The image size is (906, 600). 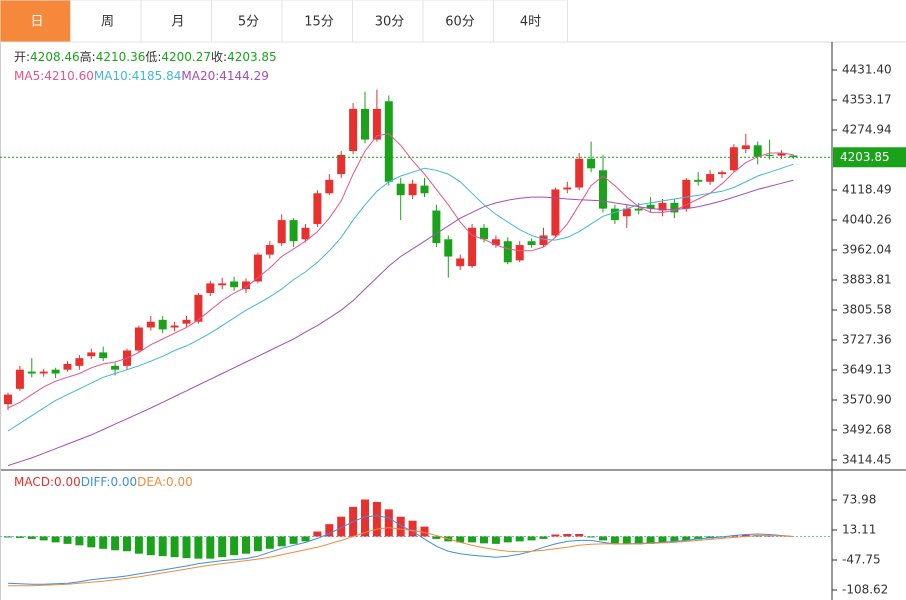 I want to click on last-price-label: 4203.85, so click(x=865, y=157).